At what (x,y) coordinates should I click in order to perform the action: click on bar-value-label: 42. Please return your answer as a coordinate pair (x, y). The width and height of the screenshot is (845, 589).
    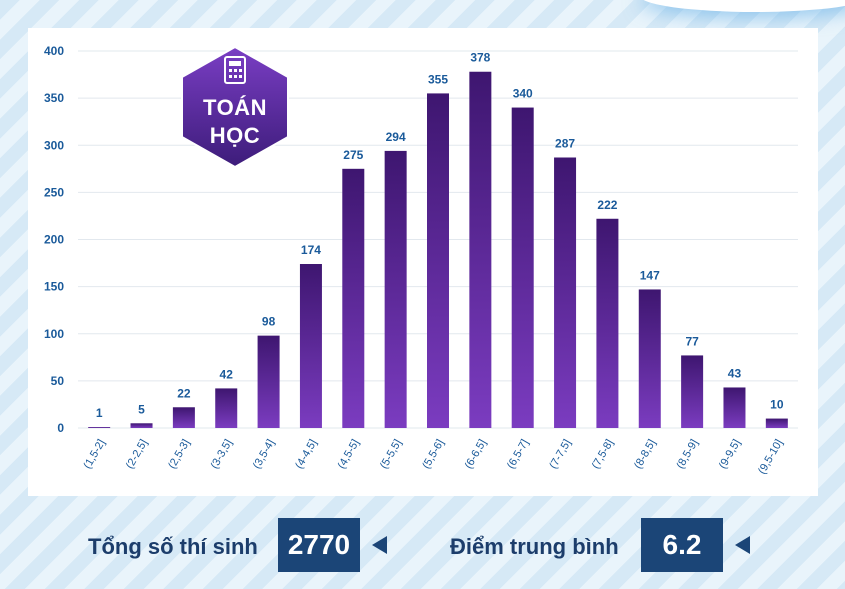
    Looking at the image, I should click on (227, 374).